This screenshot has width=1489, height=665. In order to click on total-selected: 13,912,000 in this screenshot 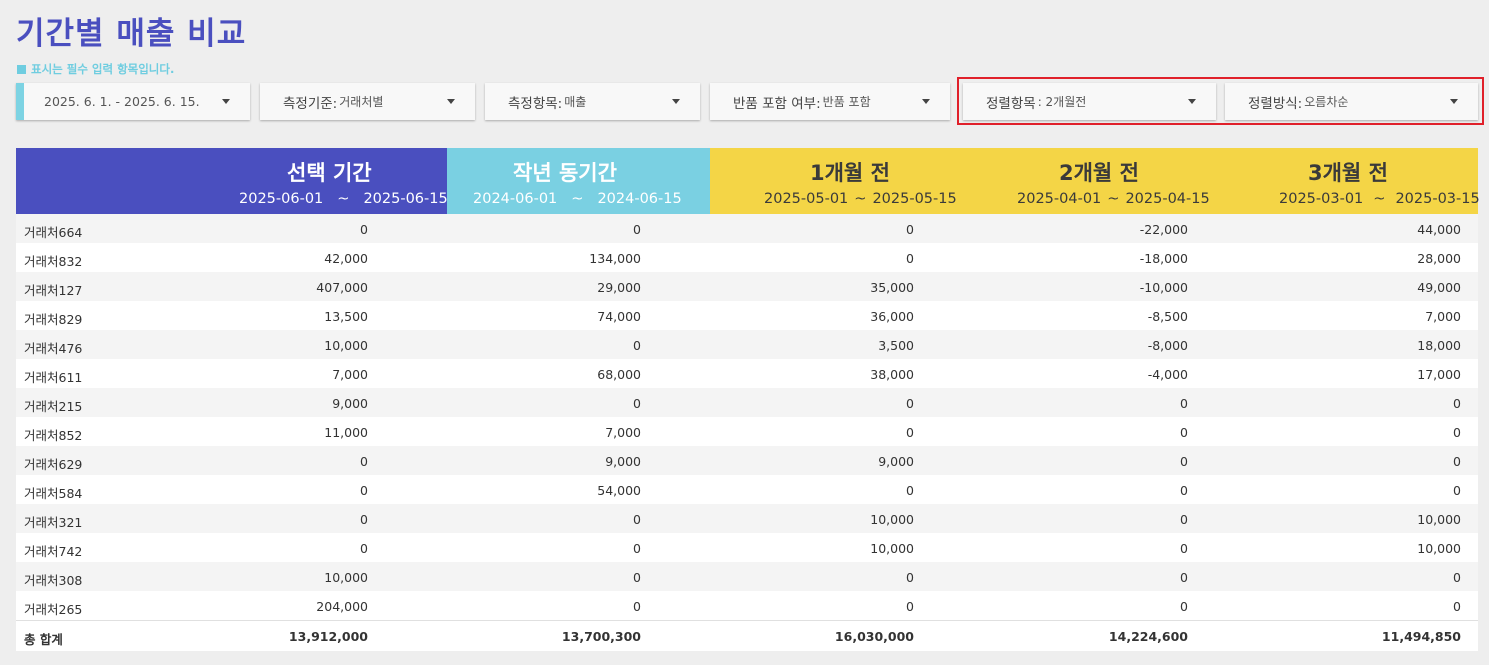, I will do `click(328, 636)`.